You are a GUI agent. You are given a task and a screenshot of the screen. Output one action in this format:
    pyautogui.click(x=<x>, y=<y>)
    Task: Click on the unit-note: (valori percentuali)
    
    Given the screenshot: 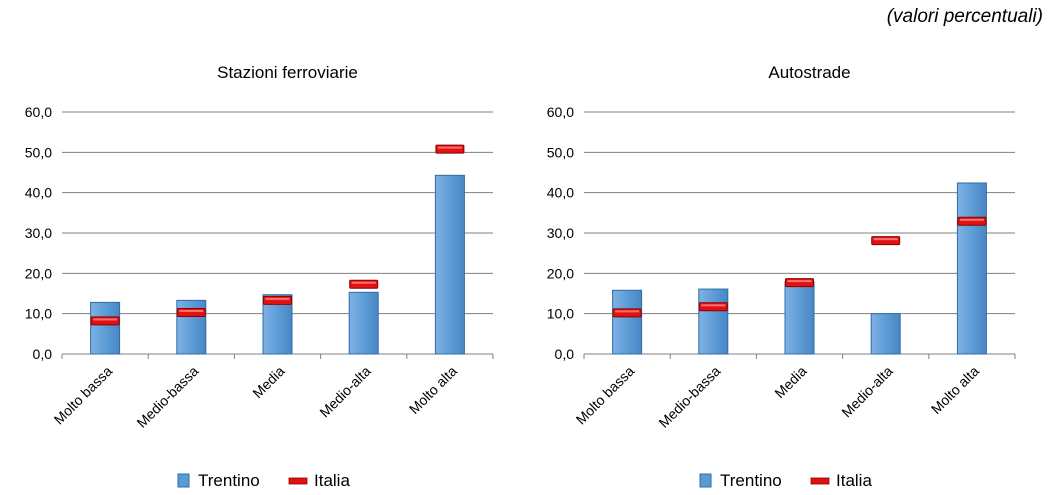 What is the action you would take?
    pyautogui.click(x=964, y=16)
    